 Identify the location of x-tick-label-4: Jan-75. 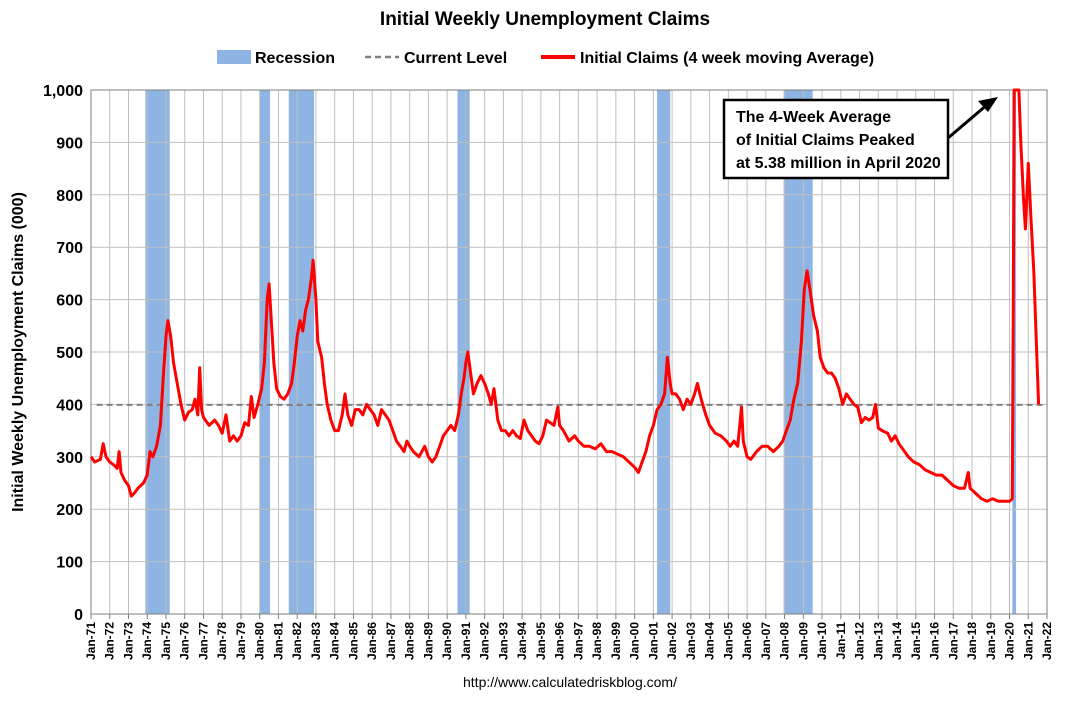
(166, 641).